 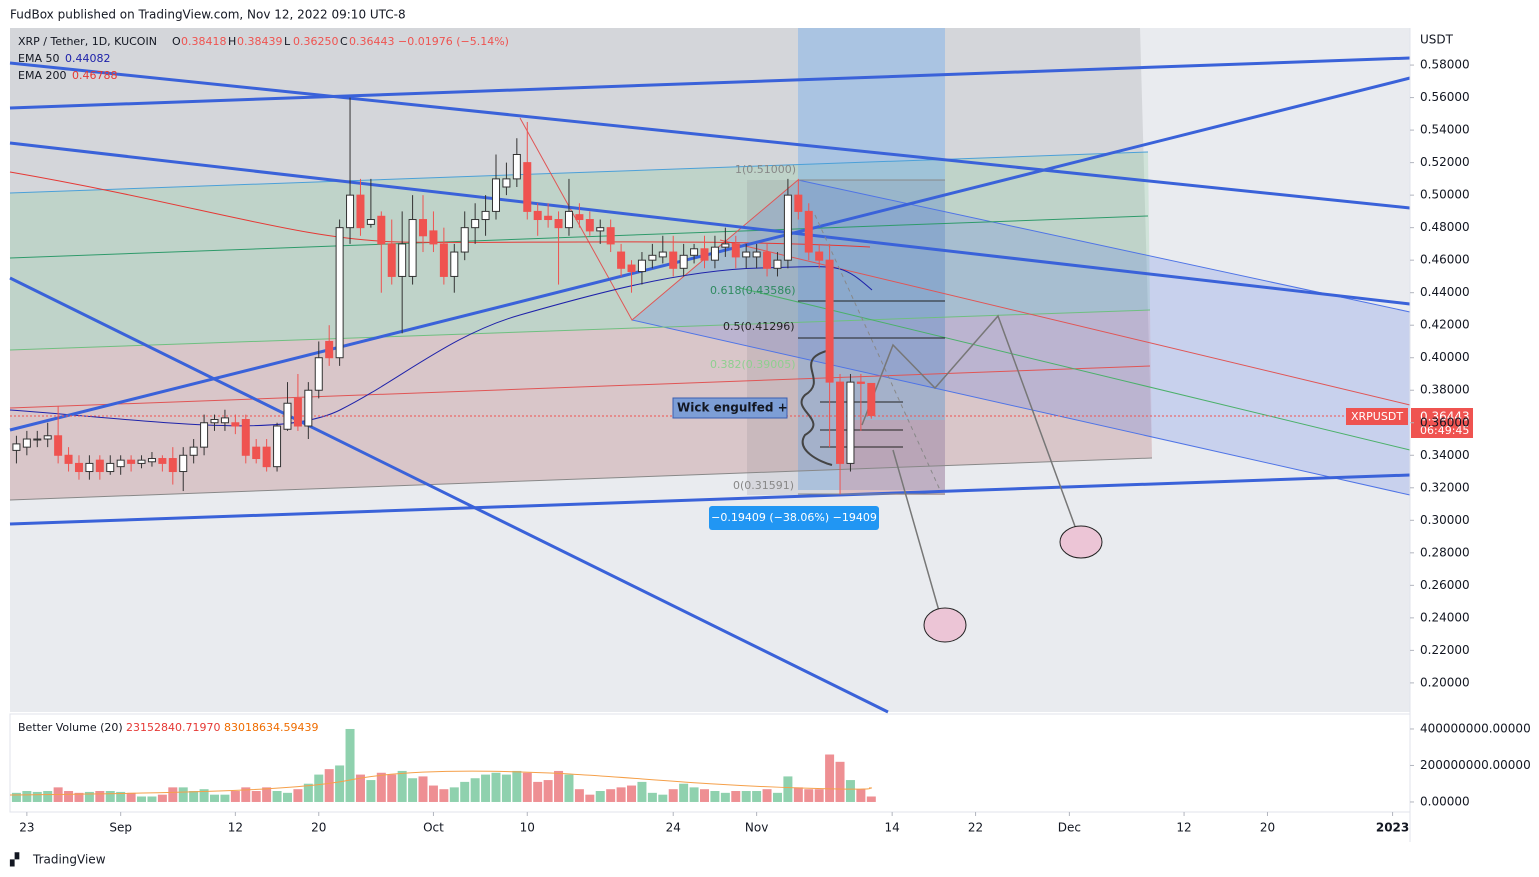 I want to click on logo: ▞, so click(x=14, y=859).